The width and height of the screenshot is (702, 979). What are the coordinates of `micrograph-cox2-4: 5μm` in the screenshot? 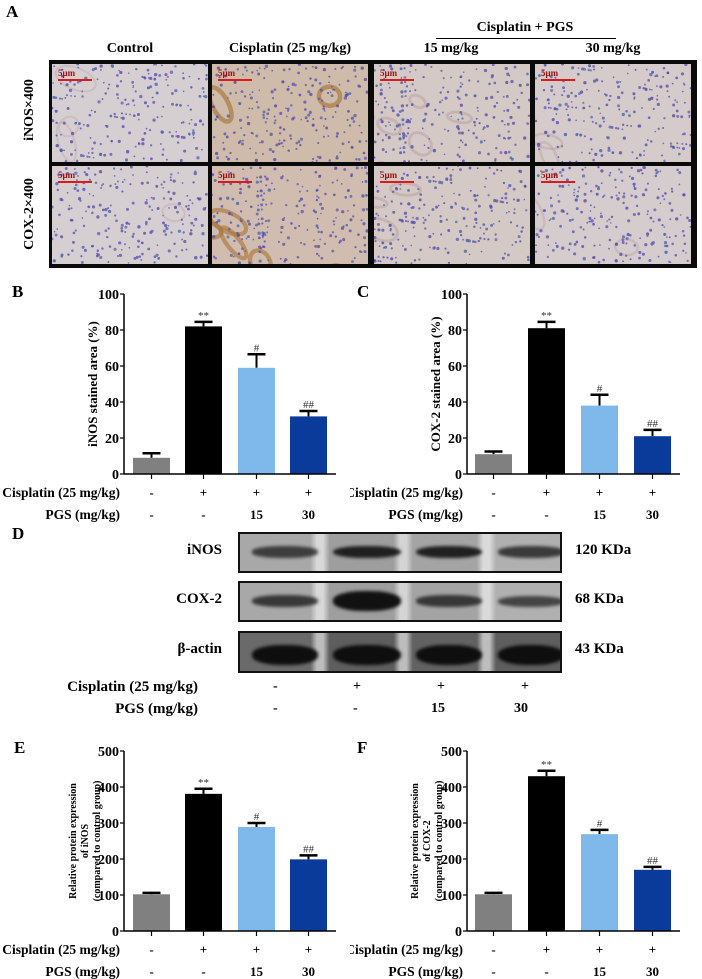 It's located at (613, 215).